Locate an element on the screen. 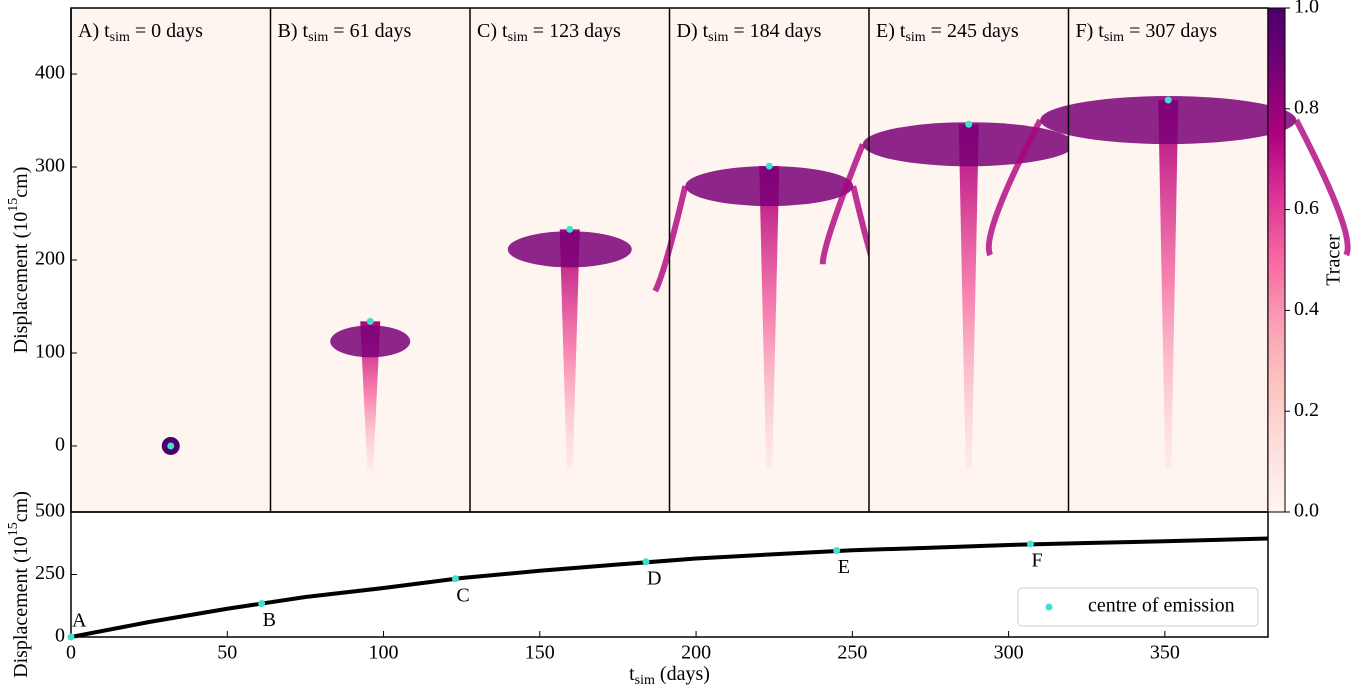 The image size is (1368, 693). y-tick-label: 200 is located at coordinates (50, 259).